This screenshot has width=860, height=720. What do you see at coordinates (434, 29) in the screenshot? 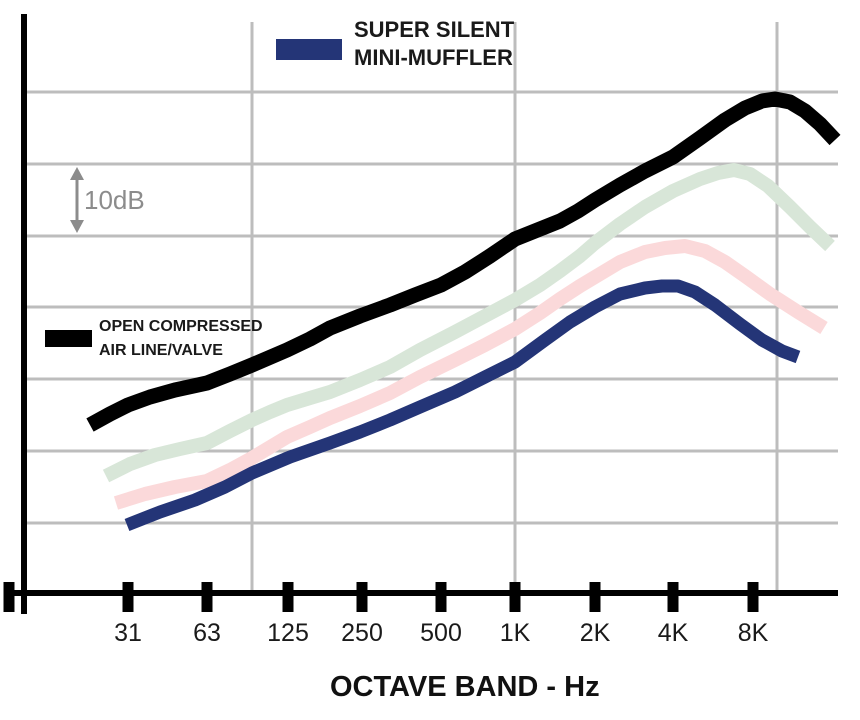
I see `muffler-legend-line1: SUPER SILENT` at bounding box center [434, 29].